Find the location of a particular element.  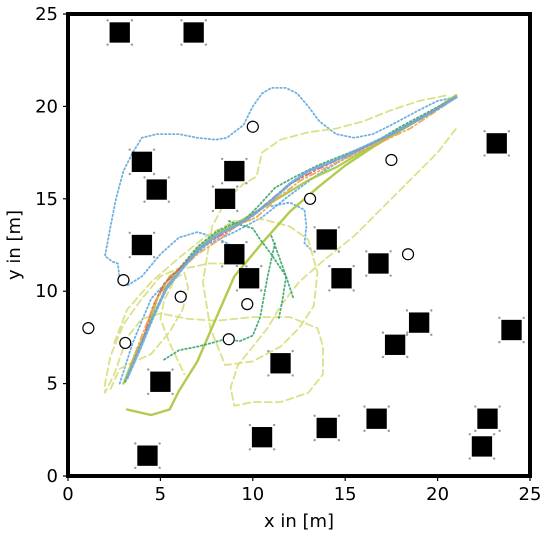

y-tick-label-0: 0 is located at coordinates (52, 476).